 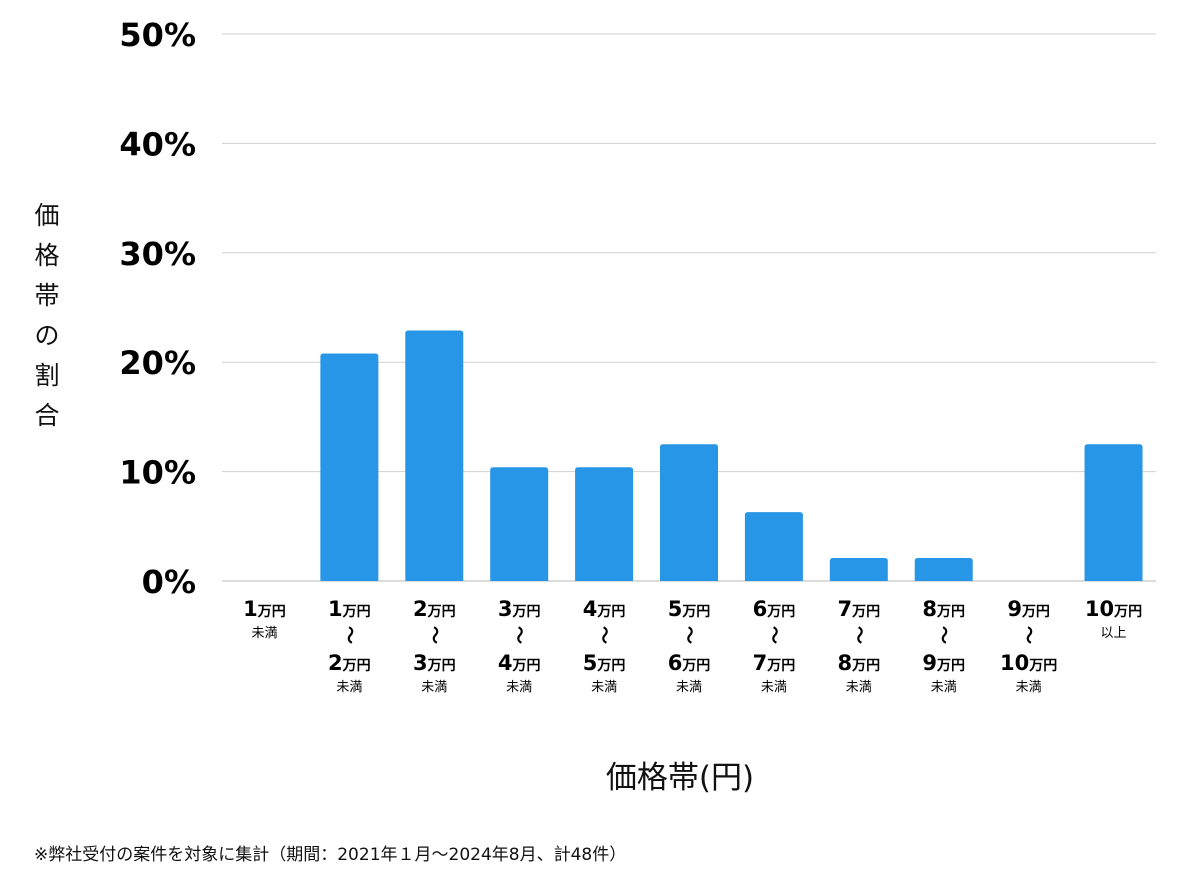 I want to click on y-tick-label: 40%, so click(x=157, y=144).